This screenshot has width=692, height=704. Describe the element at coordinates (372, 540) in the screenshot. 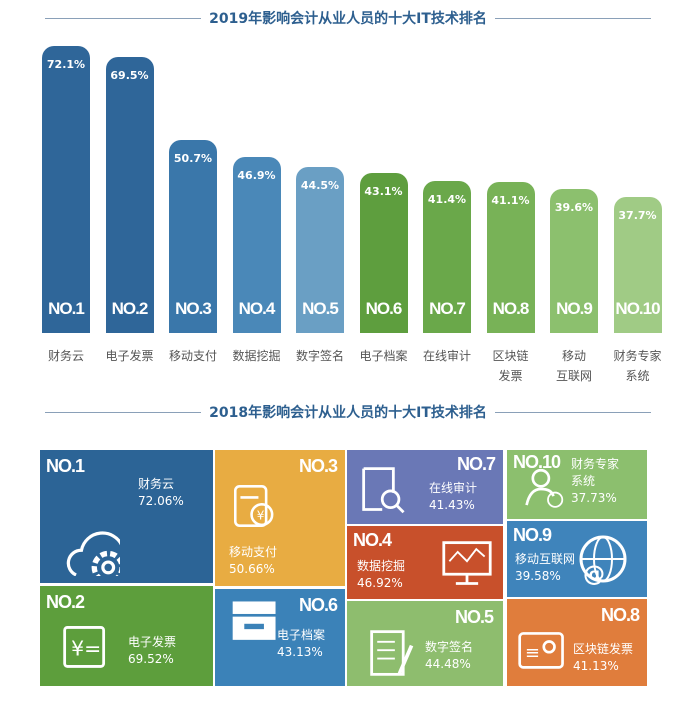

I see `tile-rank: NO.4` at that location.